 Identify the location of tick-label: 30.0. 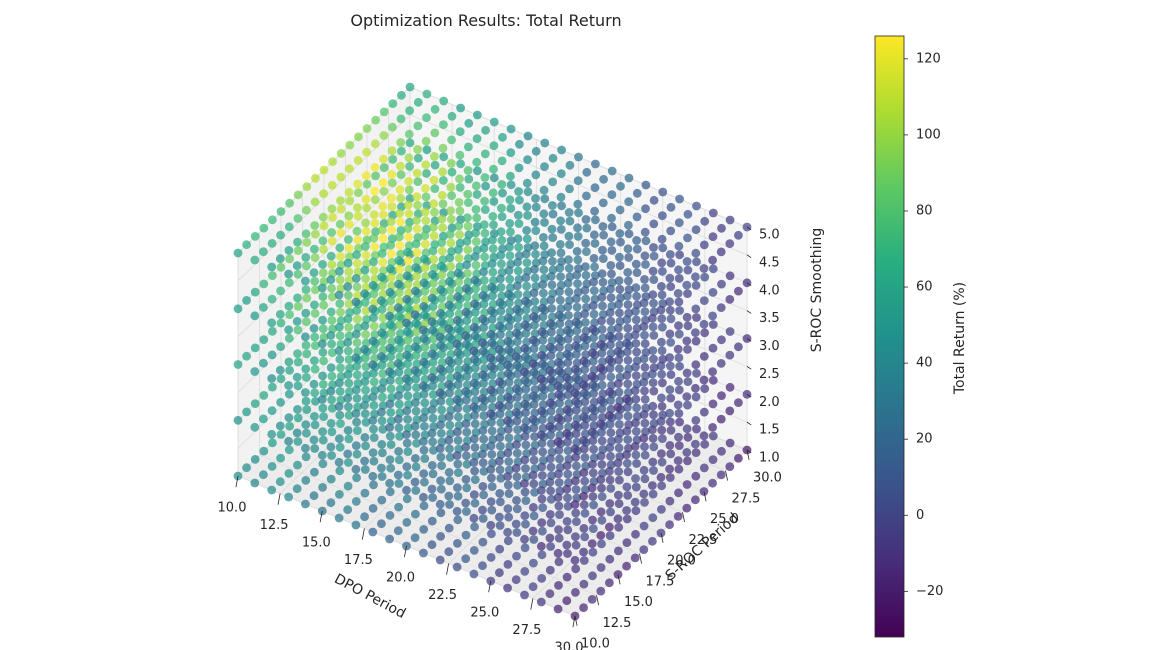
(767, 478).